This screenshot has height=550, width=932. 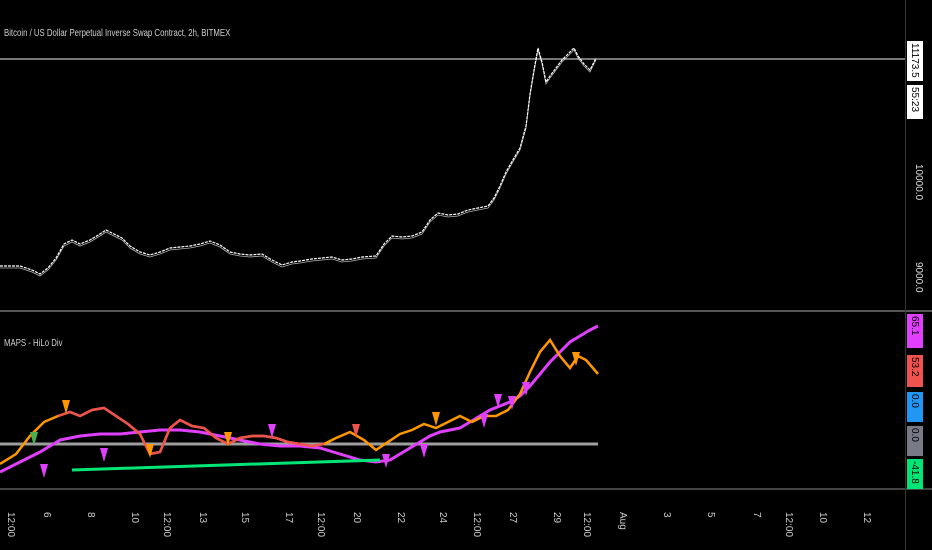 I want to click on time-axis-label: 20, so click(x=356, y=518).